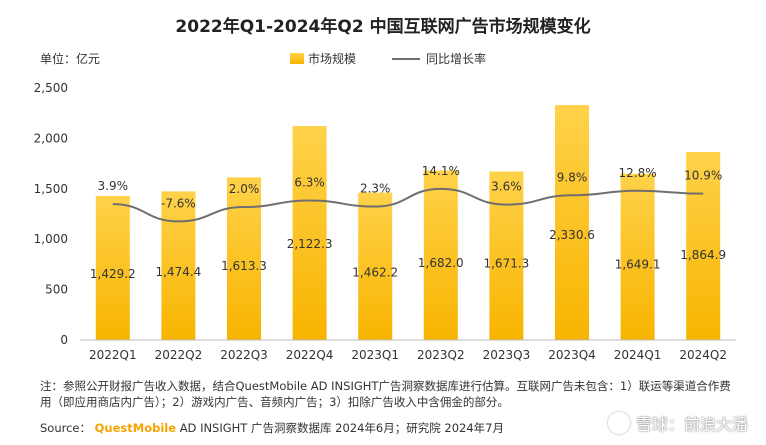 Image resolution: width=766 pixels, height=445 pixels. I want to click on x-tick-label: 2022Q2, so click(179, 355).